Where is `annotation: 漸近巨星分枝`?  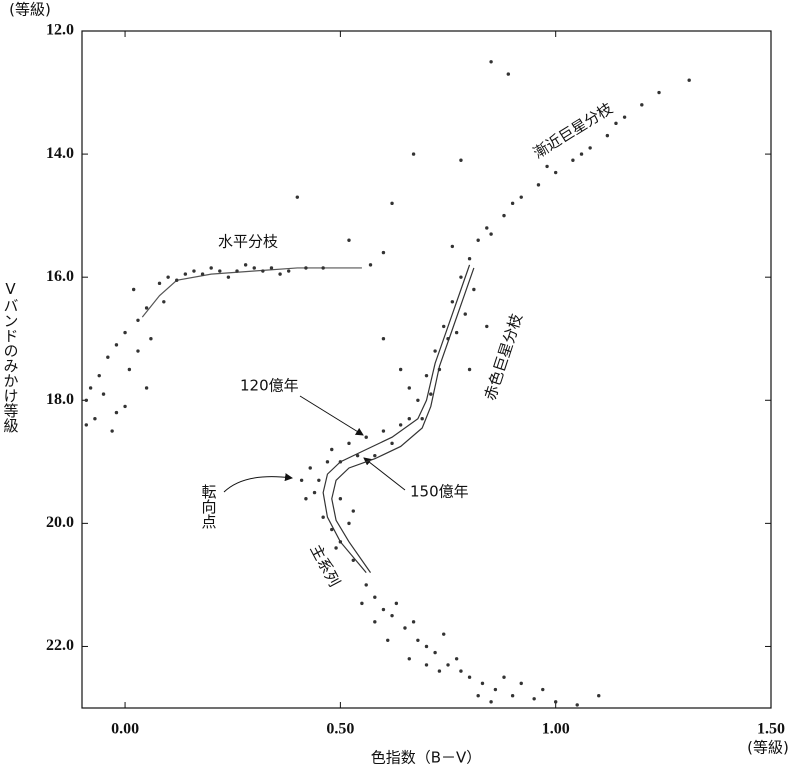
annotation: 漸近巨星分枝 is located at coordinates (573, 130).